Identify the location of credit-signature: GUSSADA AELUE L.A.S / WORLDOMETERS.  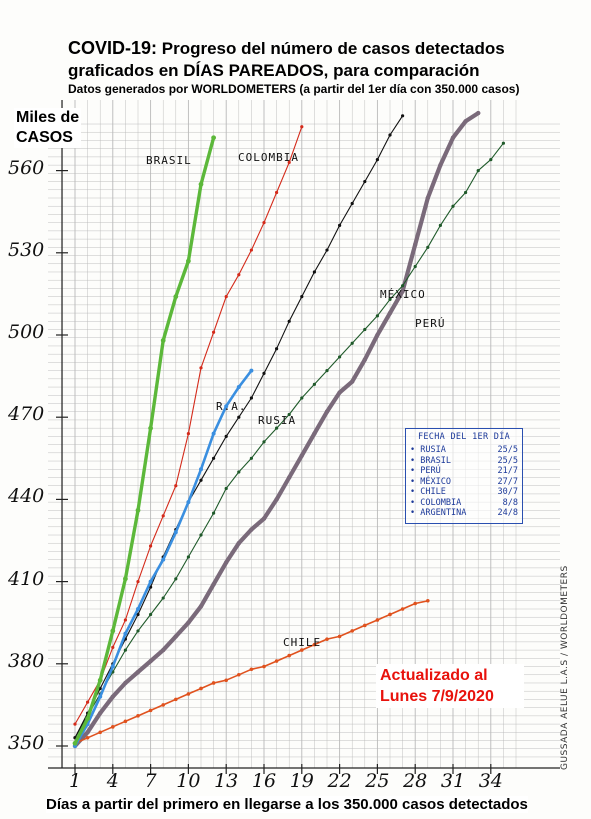
(565, 667).